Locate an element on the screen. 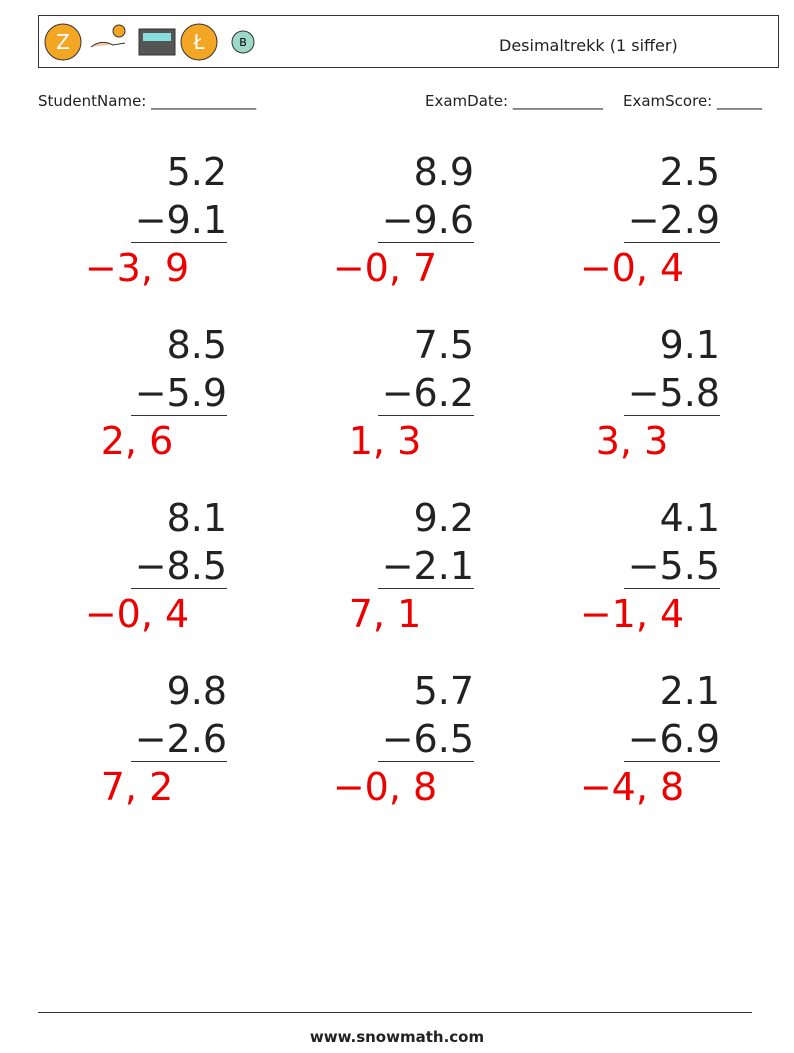 The image size is (794, 1053). bottom-number: −6.9 is located at coordinates (640, 739).